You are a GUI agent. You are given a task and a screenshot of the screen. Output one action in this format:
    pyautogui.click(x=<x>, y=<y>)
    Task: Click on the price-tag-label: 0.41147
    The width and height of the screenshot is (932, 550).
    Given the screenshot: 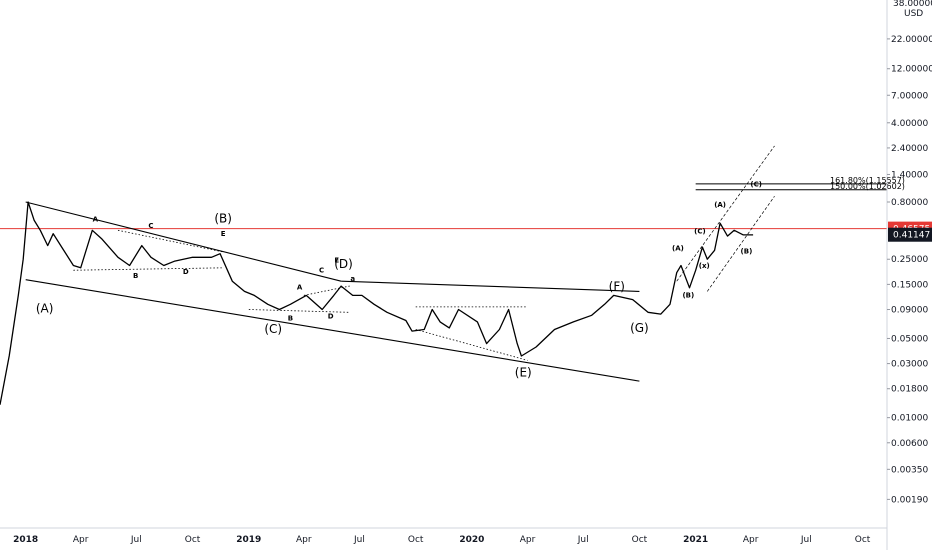 What is the action you would take?
    pyautogui.click(x=911, y=236)
    